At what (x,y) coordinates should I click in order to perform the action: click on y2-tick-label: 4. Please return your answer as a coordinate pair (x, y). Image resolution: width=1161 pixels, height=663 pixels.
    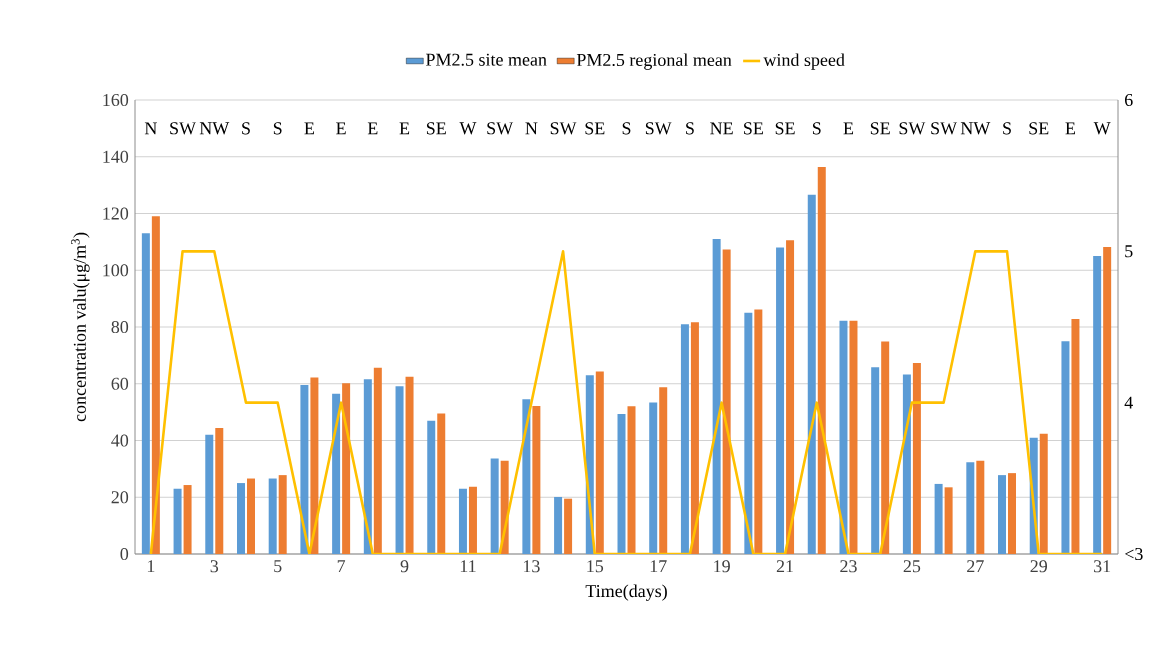
    Looking at the image, I should click on (1128, 402).